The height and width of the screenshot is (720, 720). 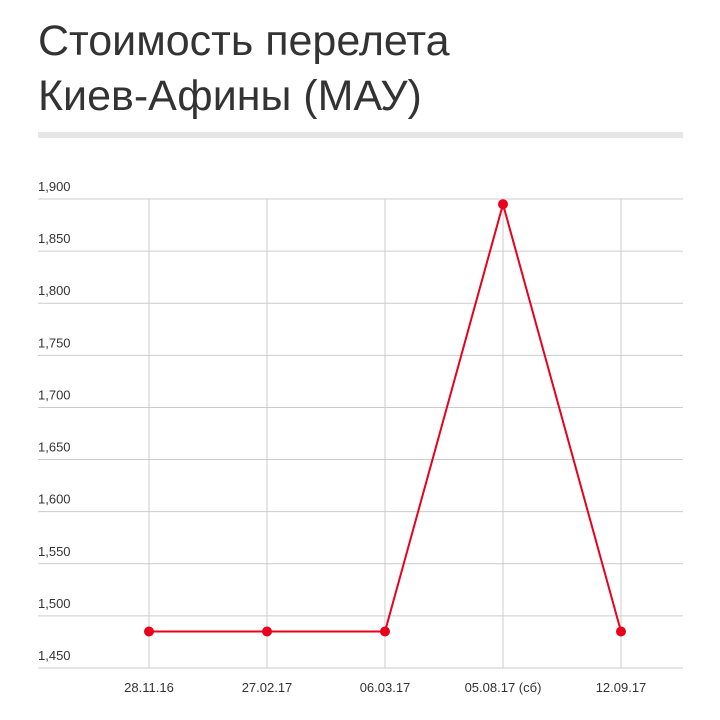 What do you see at coordinates (54, 447) in the screenshot?
I see `y-tick-label: 1,650` at bounding box center [54, 447].